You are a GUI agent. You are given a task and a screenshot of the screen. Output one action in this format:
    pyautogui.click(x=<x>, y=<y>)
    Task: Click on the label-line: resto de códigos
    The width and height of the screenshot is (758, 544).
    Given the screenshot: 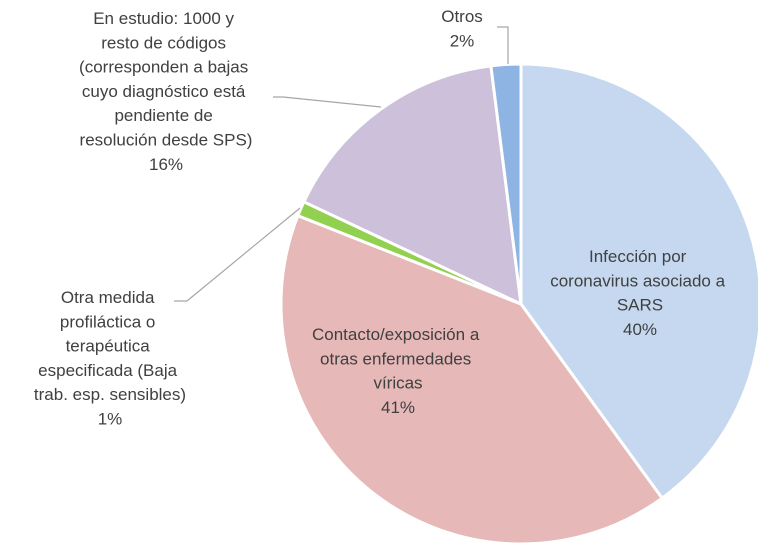 What is the action you would take?
    pyautogui.click(x=165, y=42)
    